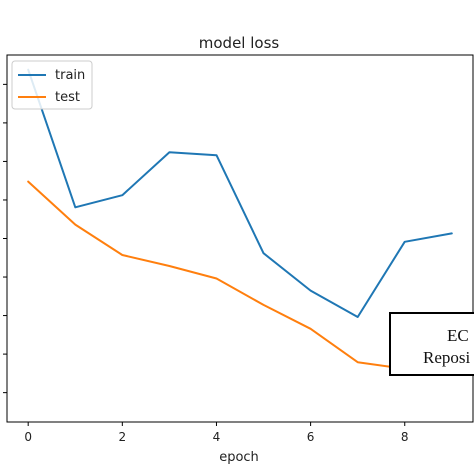  Describe the element at coordinates (458, 335) in the screenshot. I see `watermark-line-1: EC` at that location.